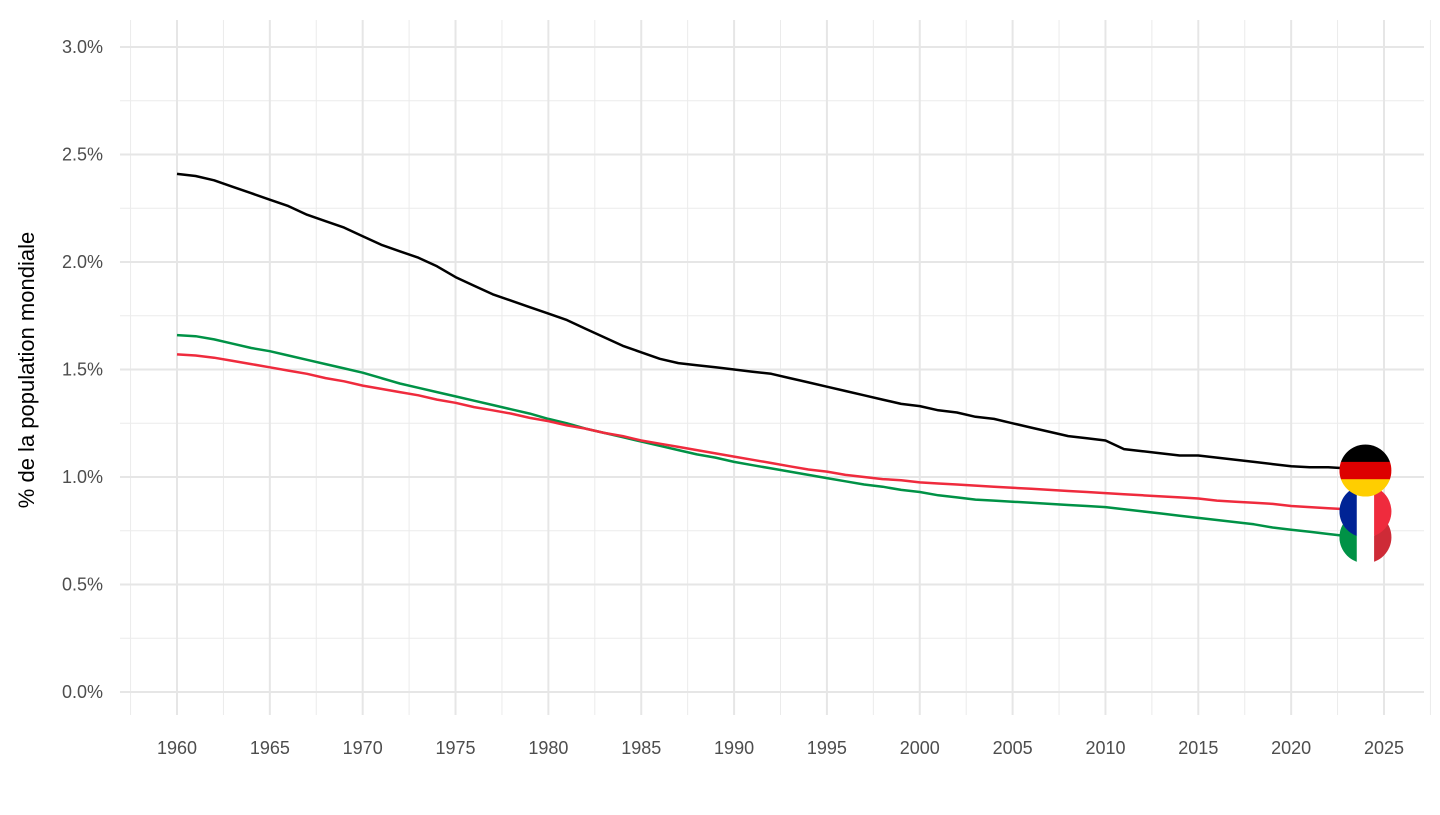 Image resolution: width=1440 pixels, height=815 pixels. I want to click on x-tick-label: 2020, so click(1291, 748).